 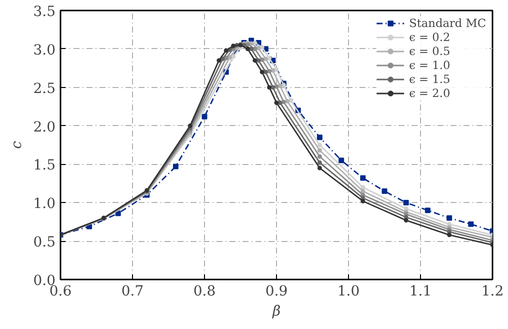 What do you see at coordinates (429, 65) in the screenshot?
I see `legend-label: ϵ = 1.0` at bounding box center [429, 65].